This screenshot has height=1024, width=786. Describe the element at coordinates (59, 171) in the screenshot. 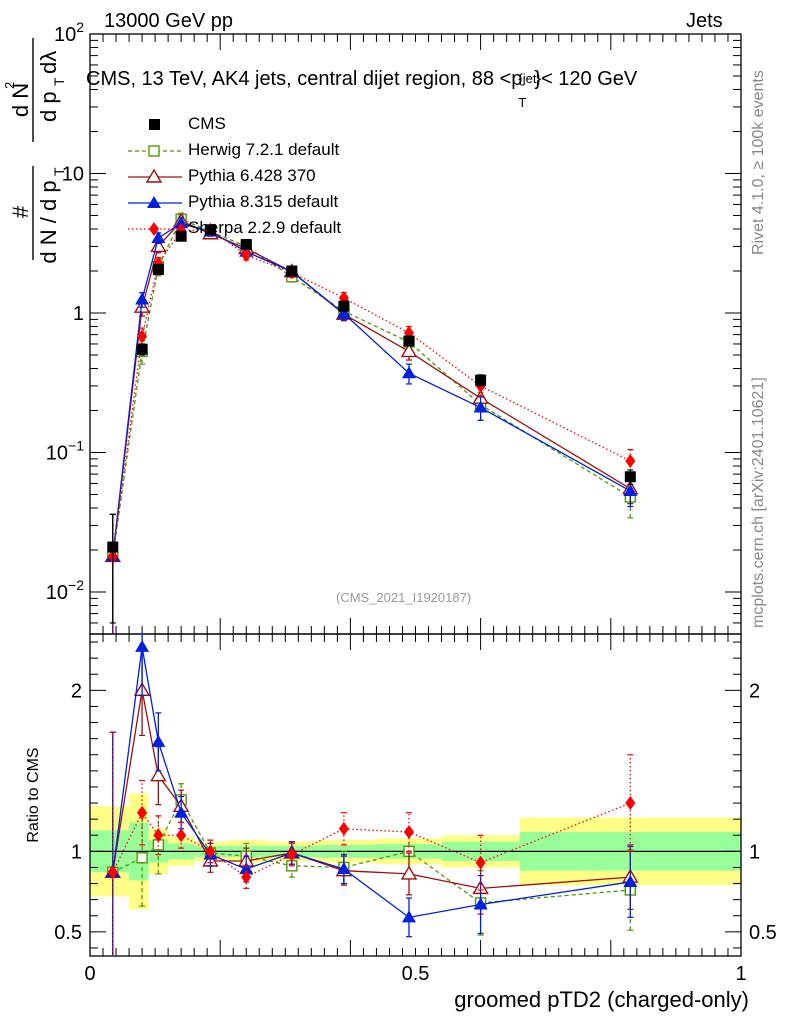

I see `y-label-den-sub: T` at that location.